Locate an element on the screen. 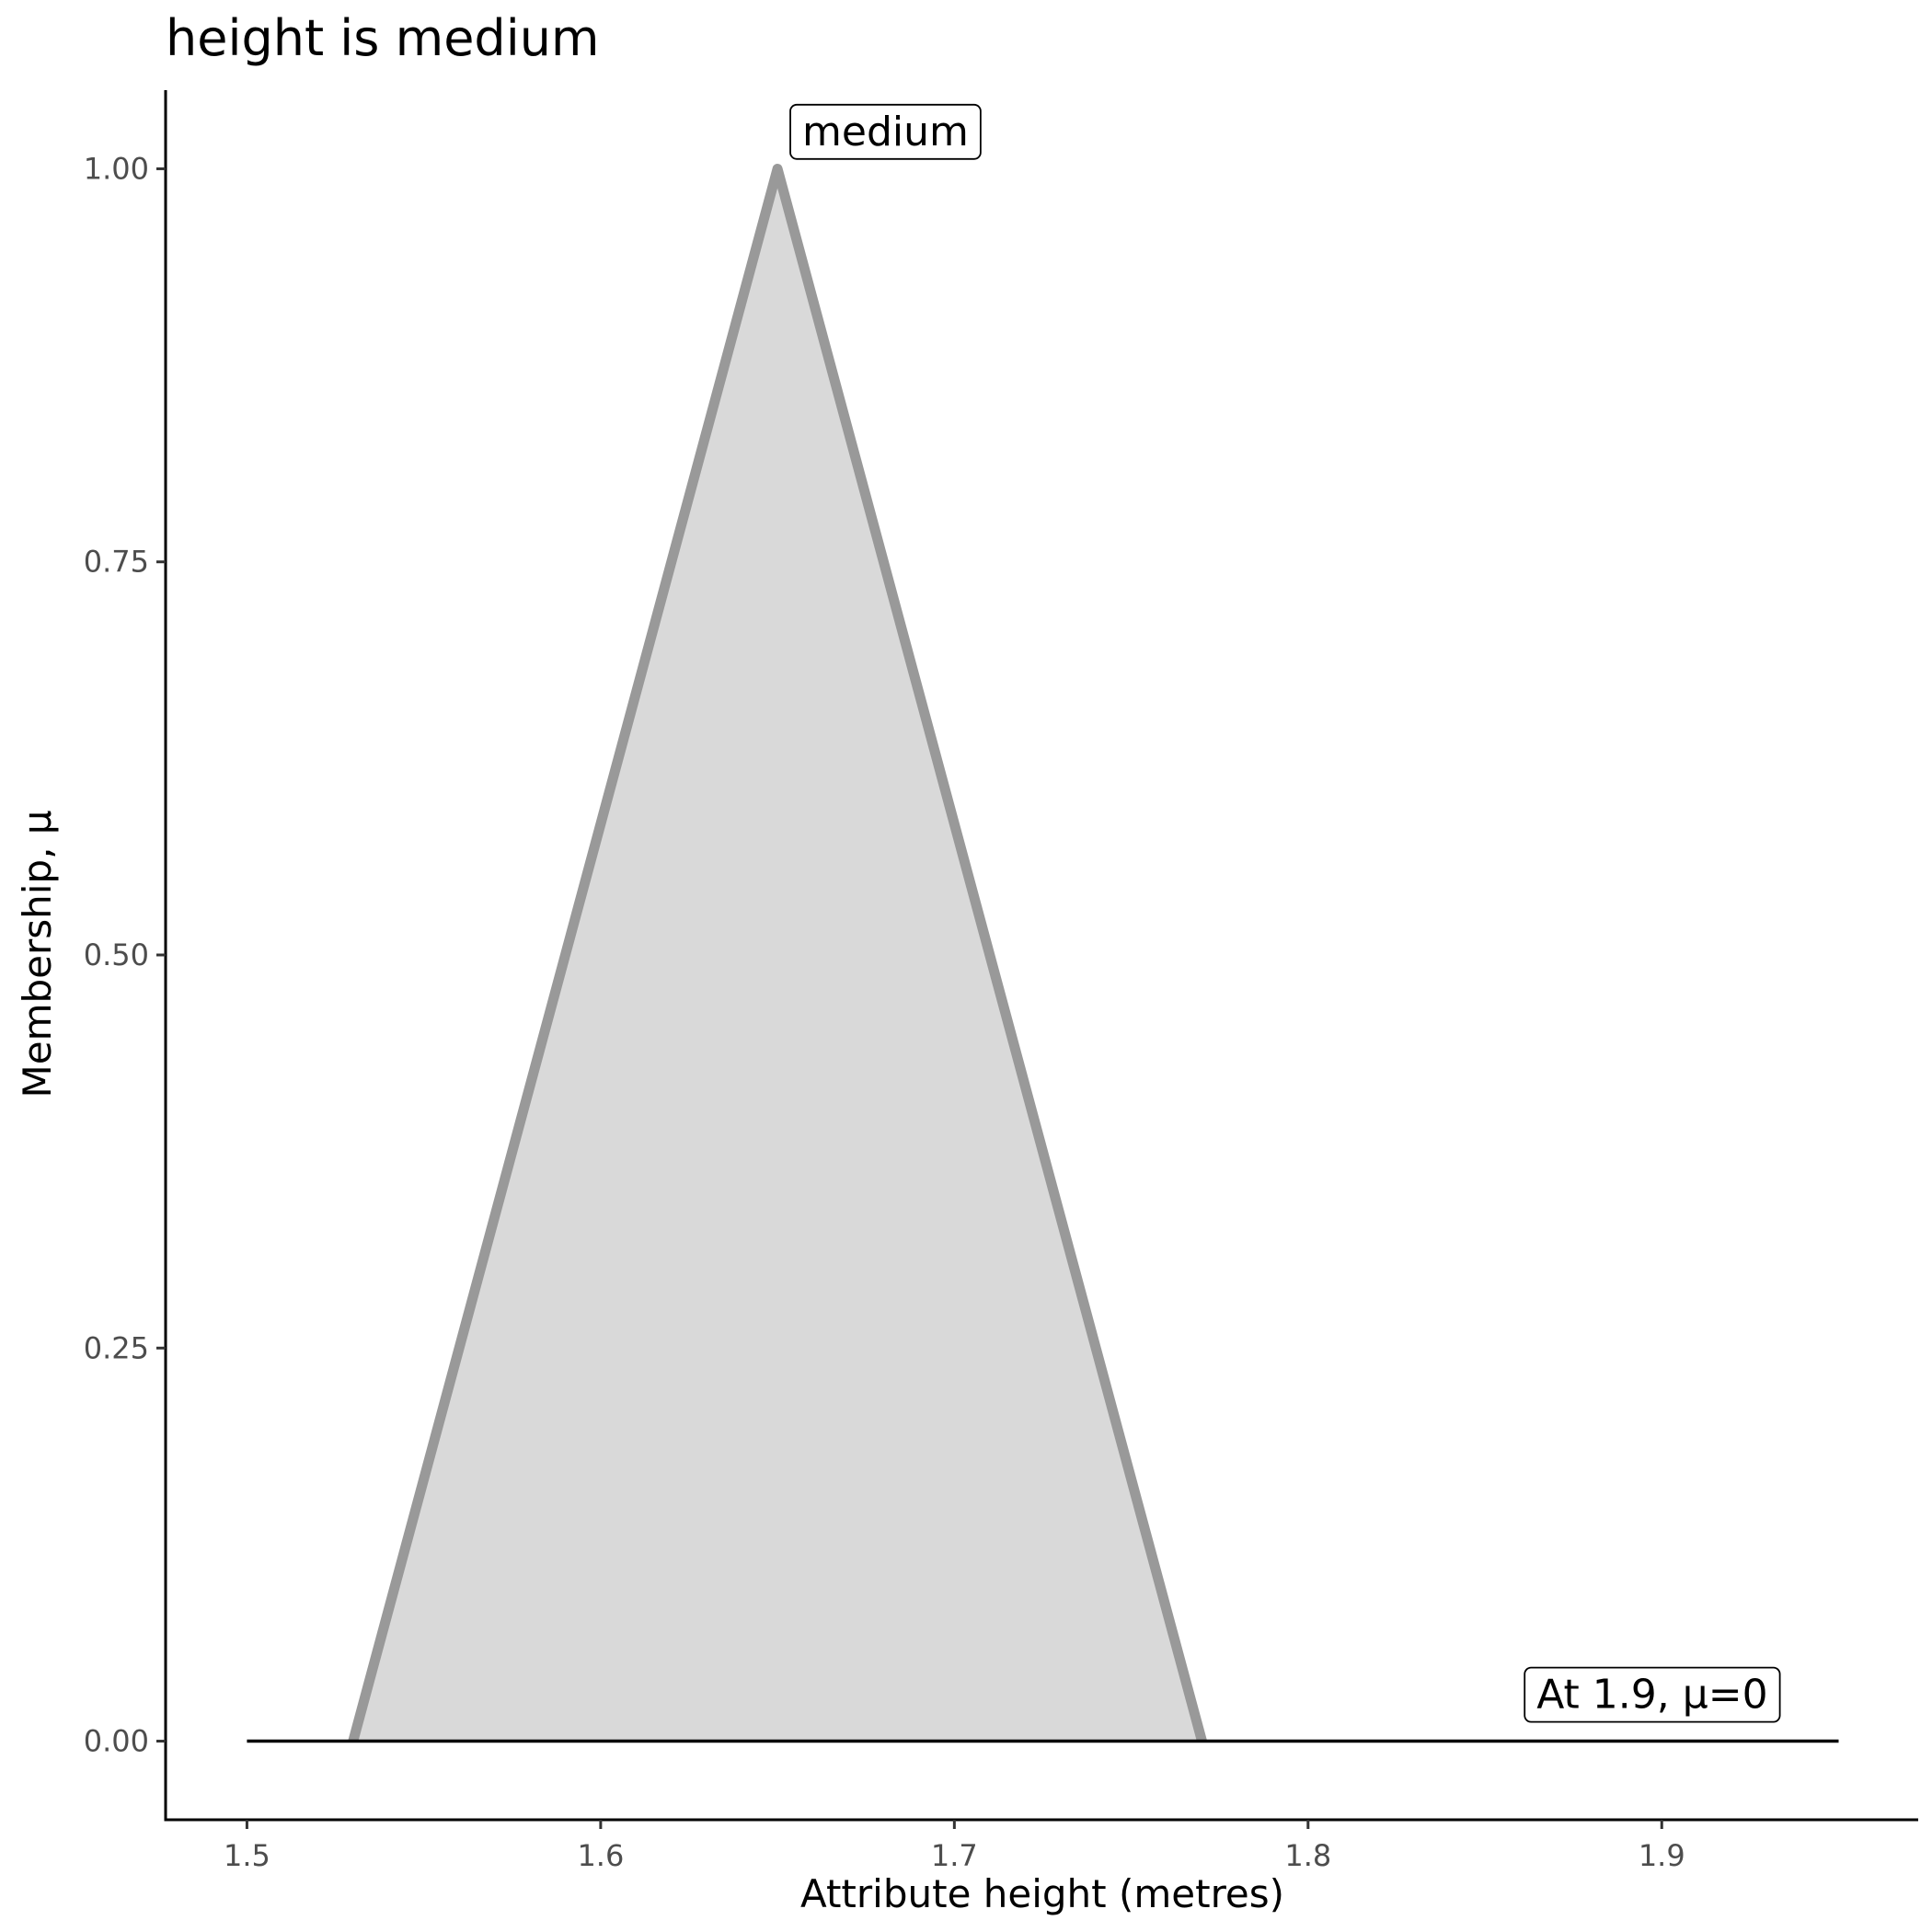  annotation-label: At 1.9, μ=0 is located at coordinates (1652, 1694).